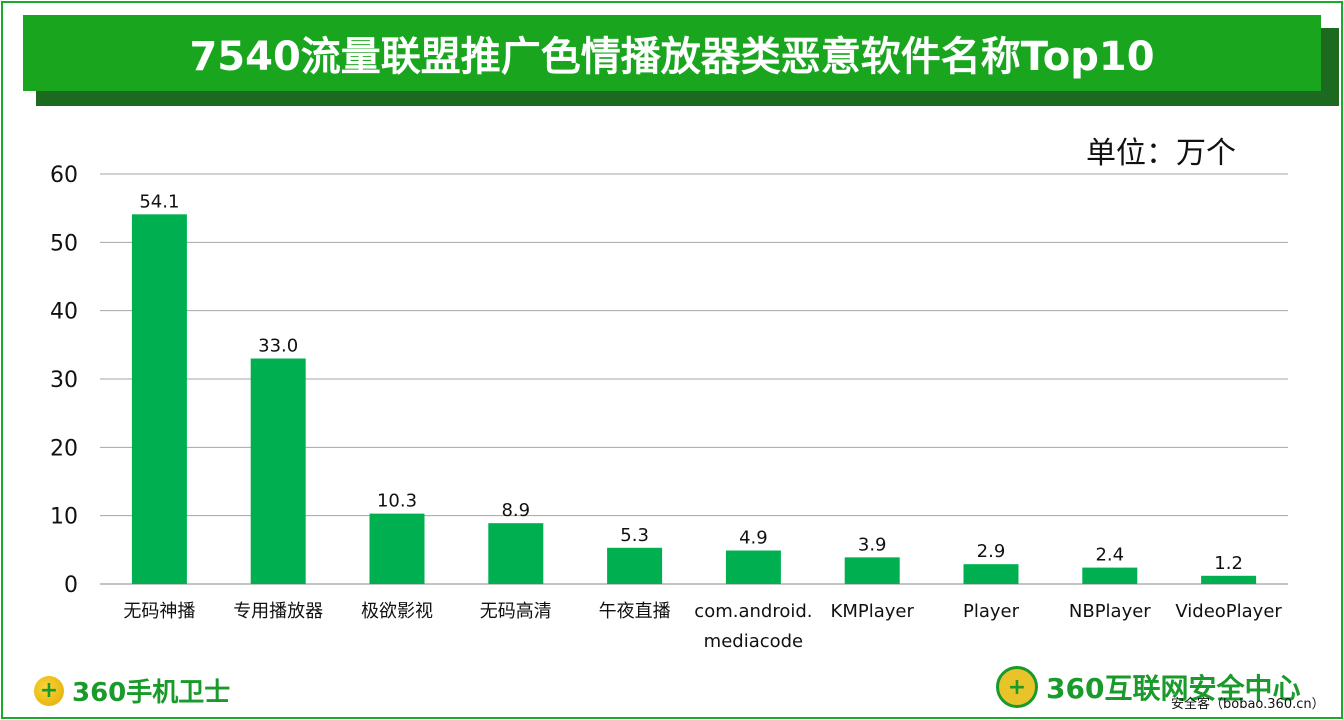 This screenshot has height=720, width=1344. I want to click on plus-shield-icon: +, so click(49, 690).